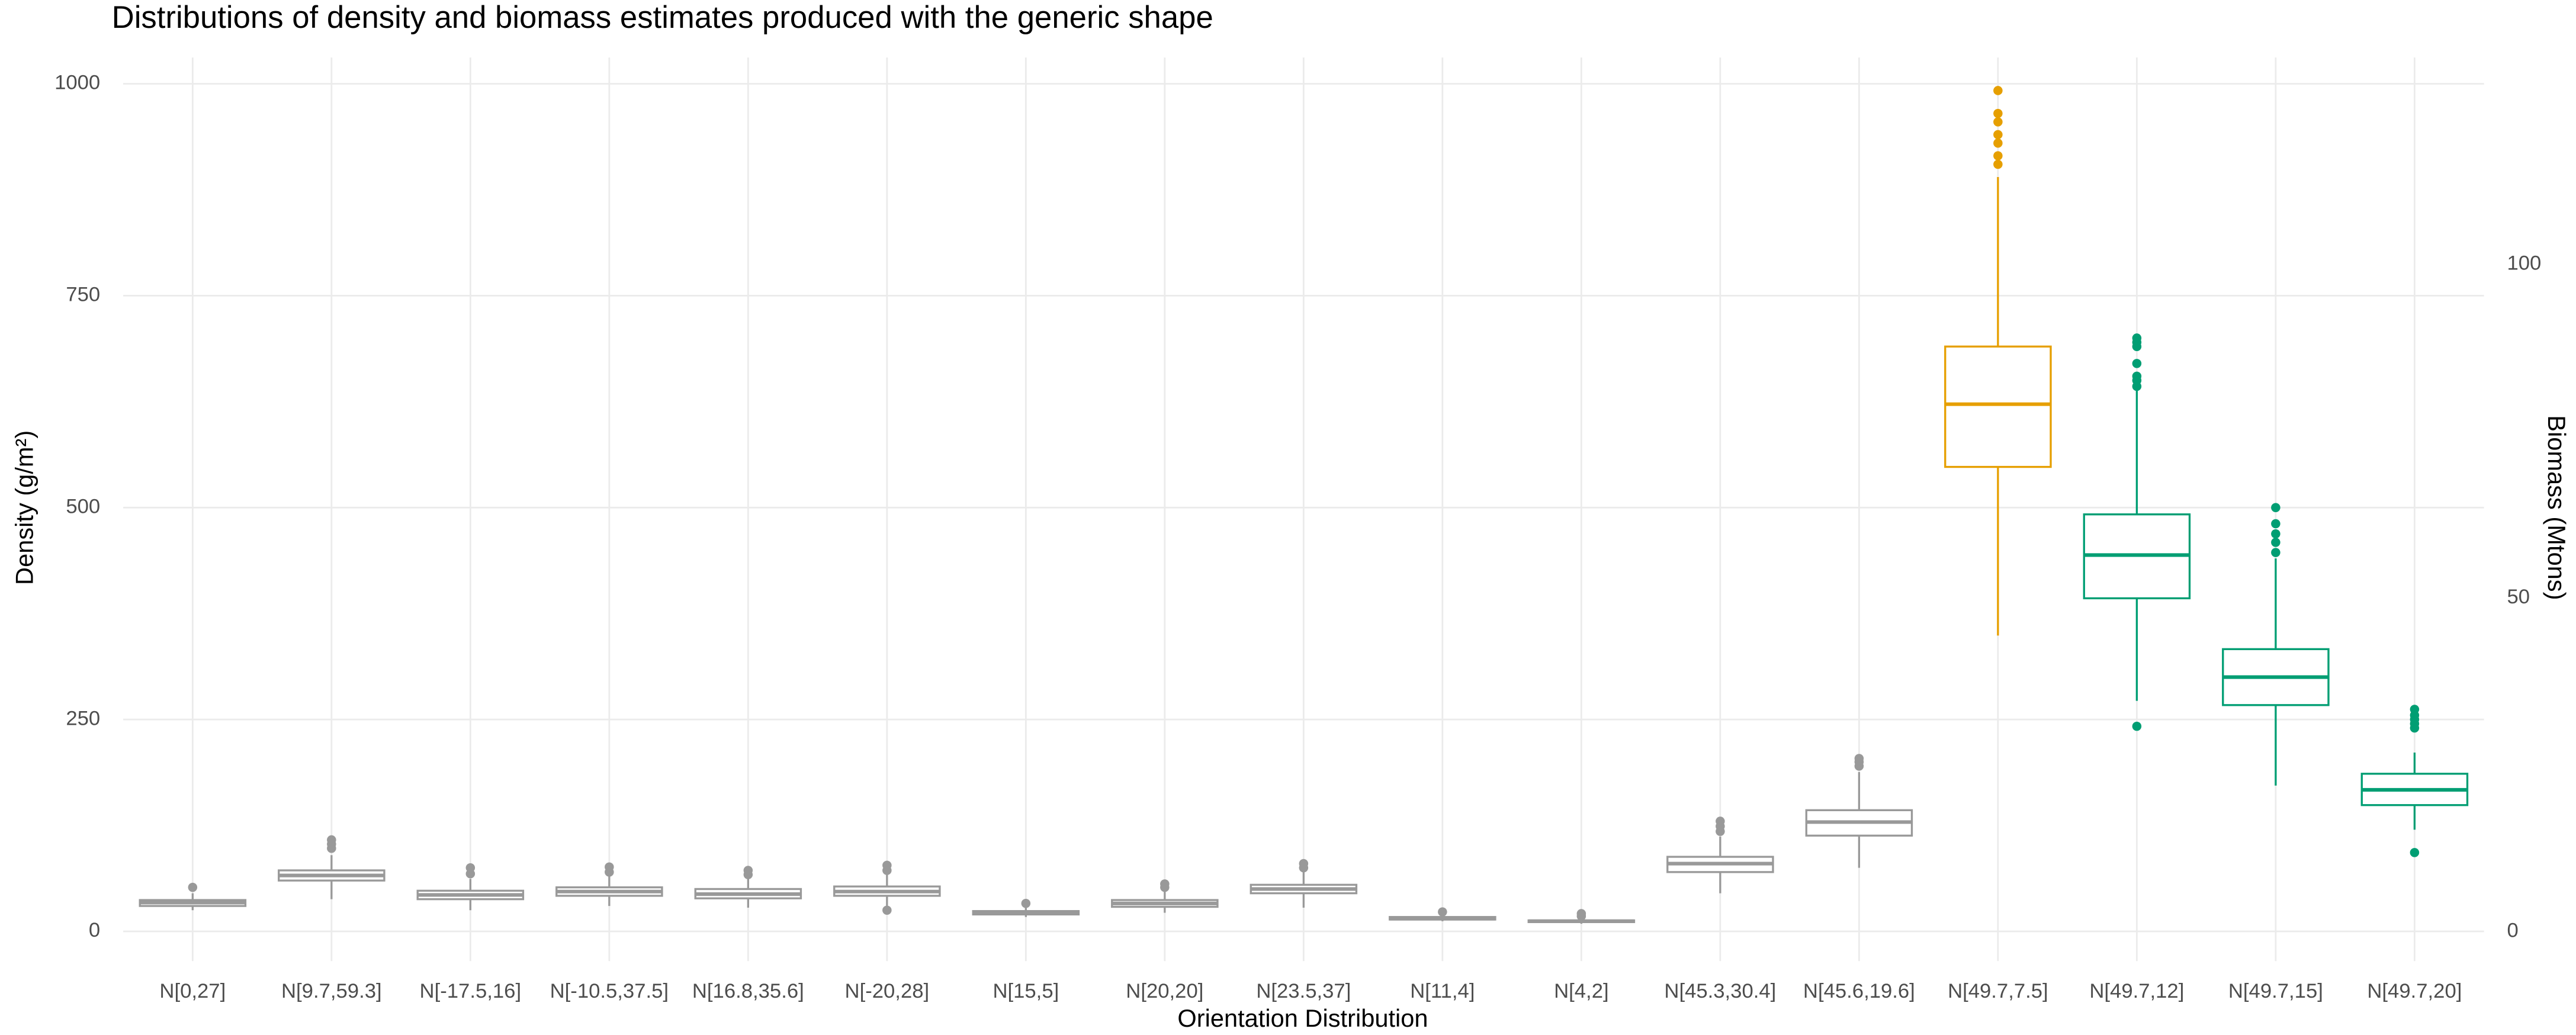 Image resolution: width=2576 pixels, height=1035 pixels. I want to click on x-tick-label: N[23.5,37], so click(1303, 991).